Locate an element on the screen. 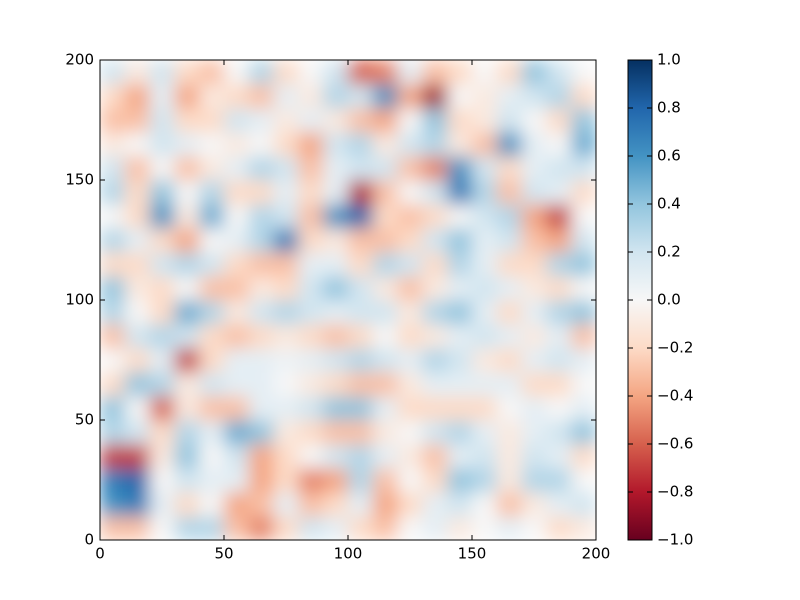  colorbar-tick-label: 0.0 is located at coordinates (669, 300).